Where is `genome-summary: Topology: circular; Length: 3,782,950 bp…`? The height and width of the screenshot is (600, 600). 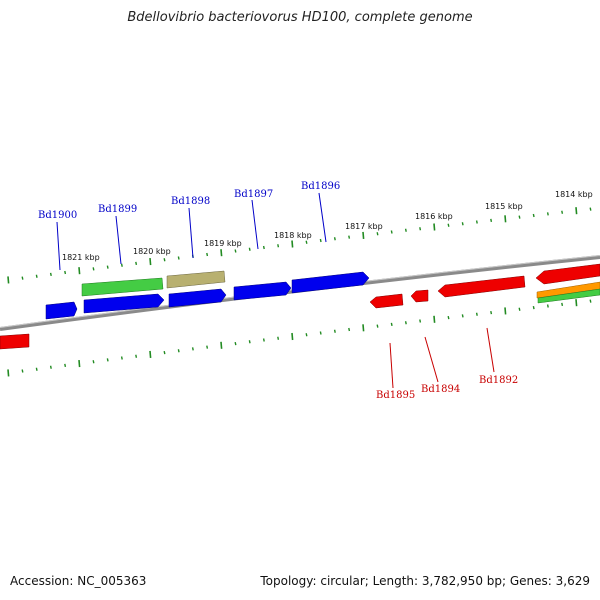 genome-summary: Topology: circular; Length: 3,782,950 bp… is located at coordinates (425, 581).